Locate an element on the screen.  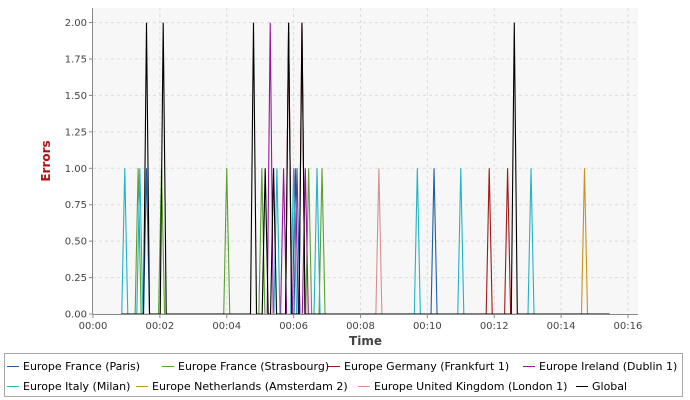
y-tick-label: 1.50 is located at coordinates (76, 96).